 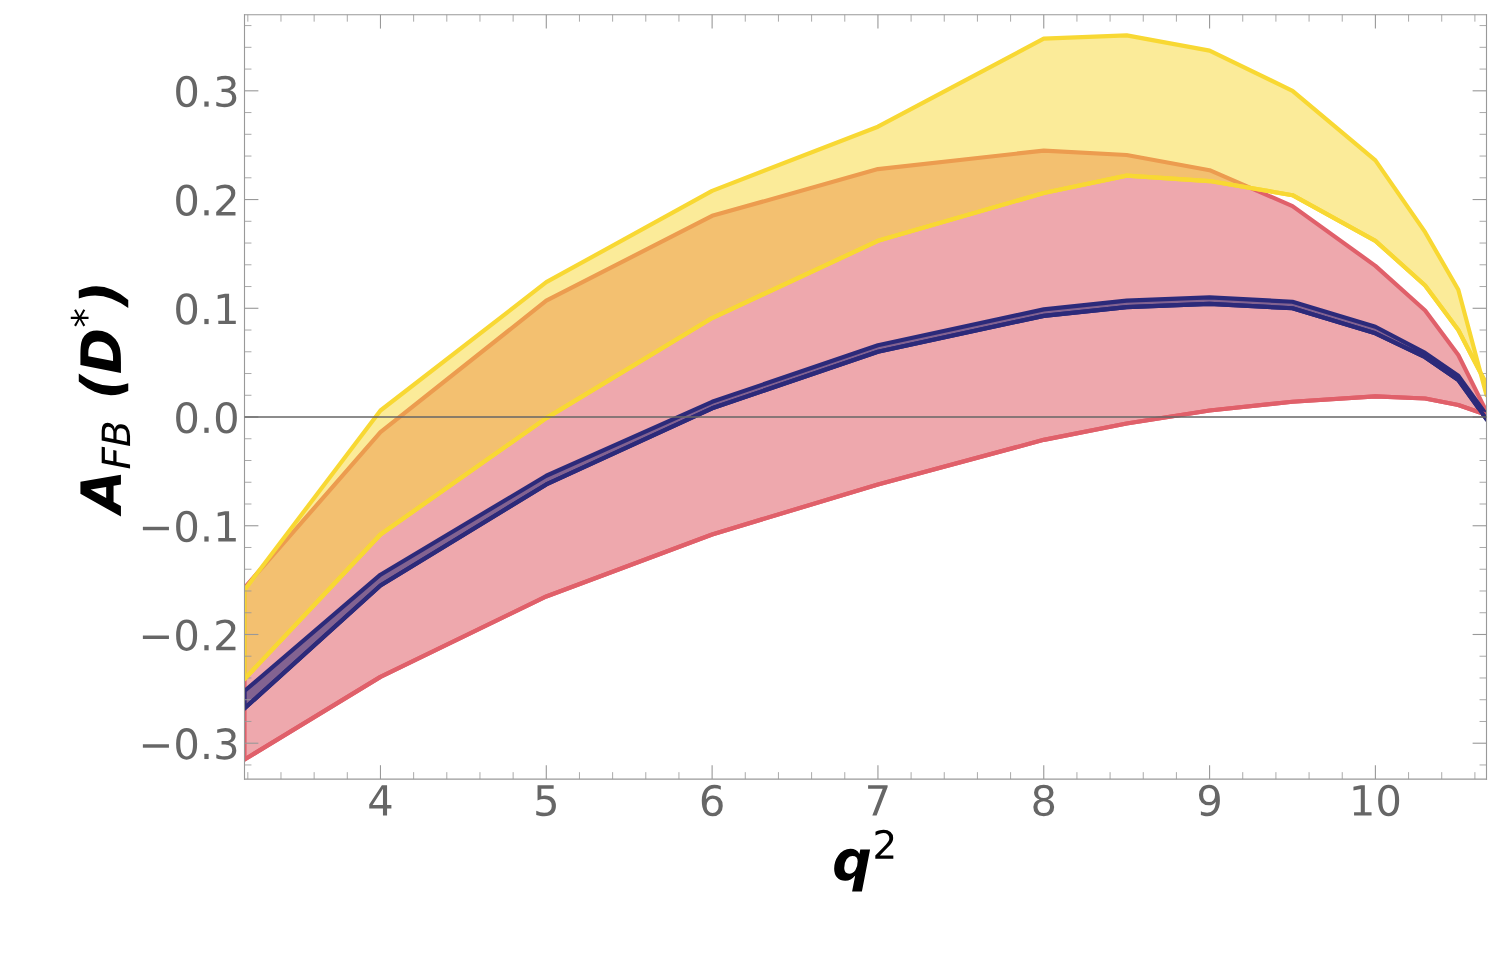 I want to click on y-tick-label: 0.1, so click(x=206, y=309).